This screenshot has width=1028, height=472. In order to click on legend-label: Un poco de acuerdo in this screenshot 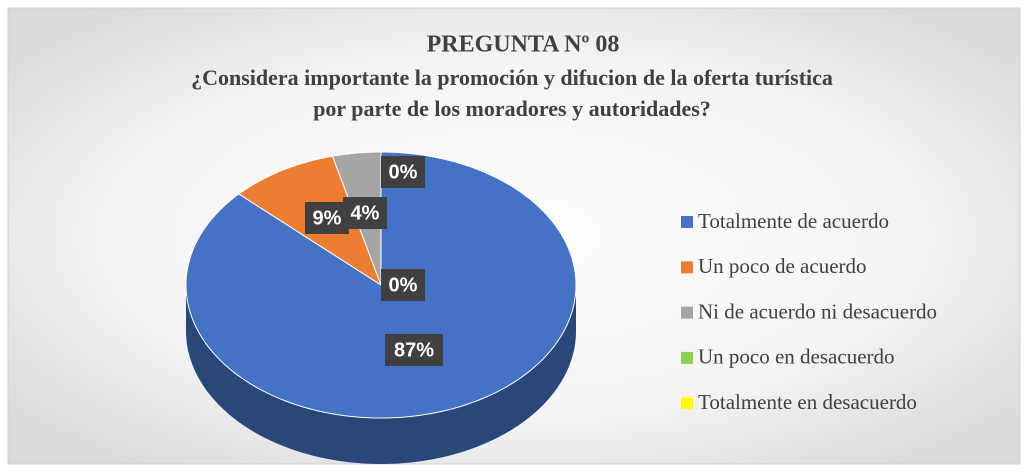, I will do `click(782, 266)`.